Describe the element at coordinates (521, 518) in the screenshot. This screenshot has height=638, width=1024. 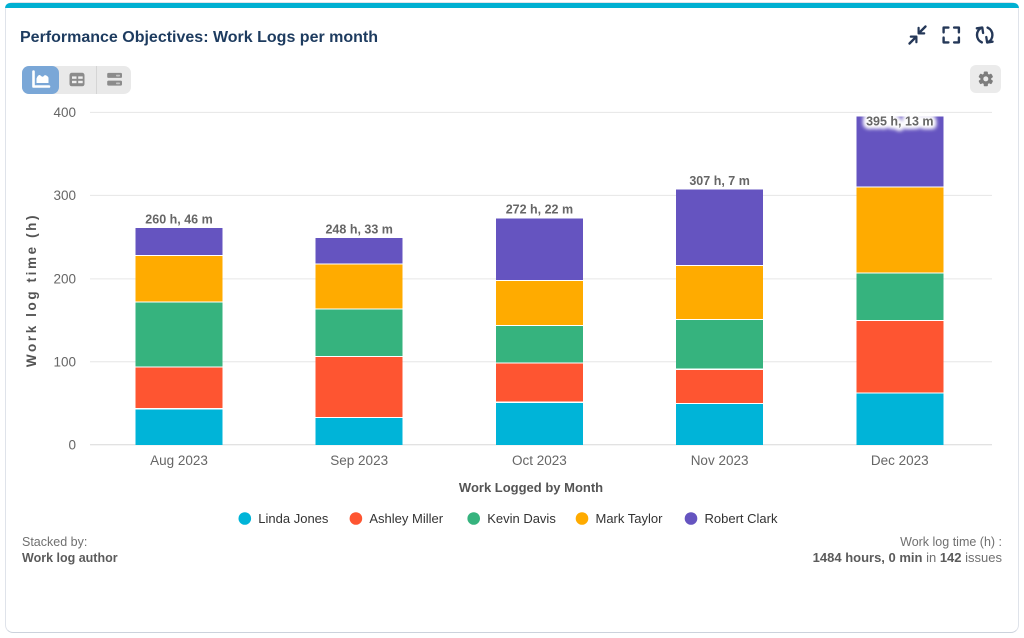
I see `svg-text: Kevin Davis` at that location.